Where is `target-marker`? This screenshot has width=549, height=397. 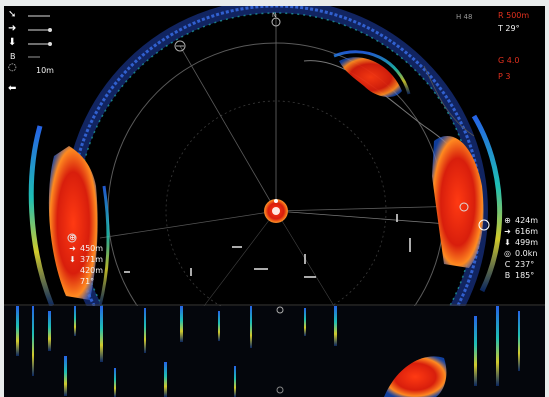
target-marker is located at coordinates (464, 207).